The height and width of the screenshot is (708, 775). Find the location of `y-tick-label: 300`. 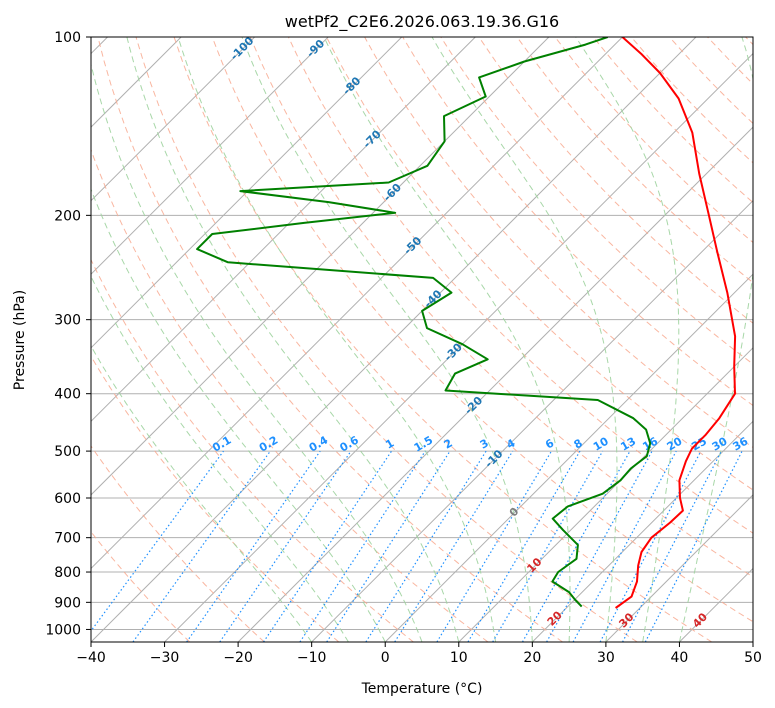

y-tick-label: 300 is located at coordinates (67, 321).